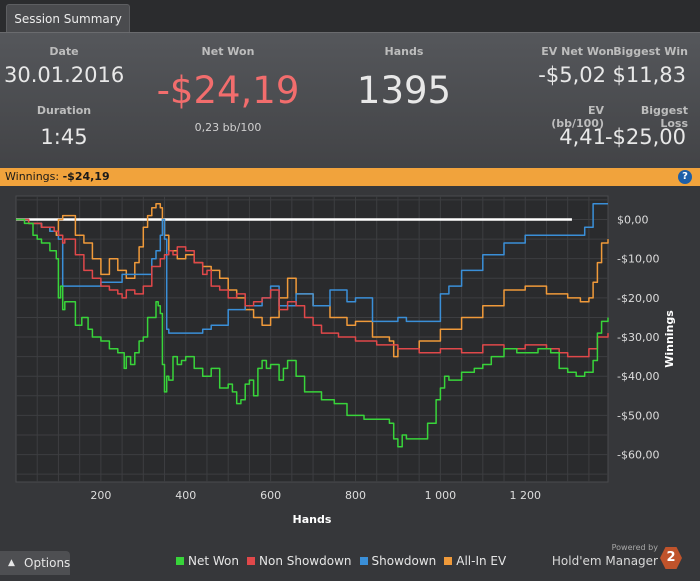  Describe the element at coordinates (228, 90) in the screenshot. I see `net-won-value: -$24,19` at that location.